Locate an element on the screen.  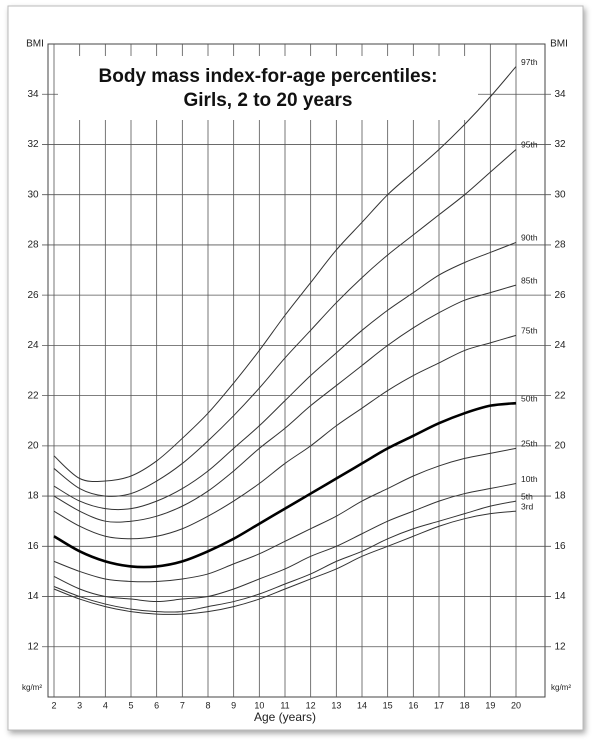
x-tick-label: 5 is located at coordinates (130, 705).